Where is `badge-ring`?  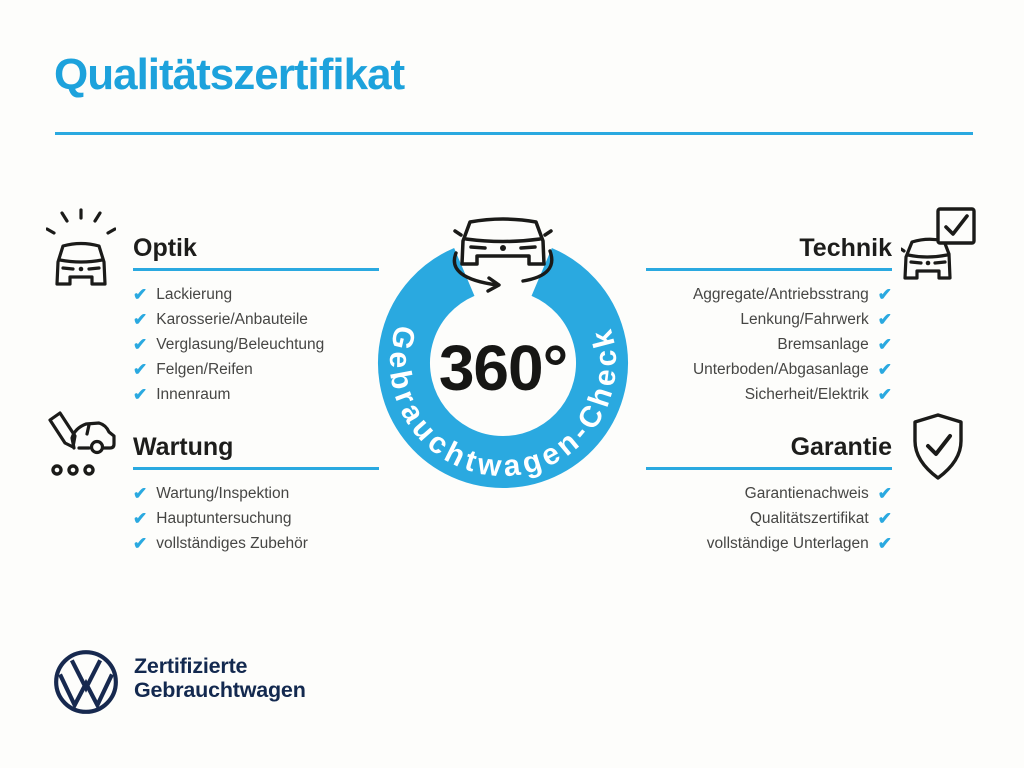
badge-ring is located at coordinates (503, 368).